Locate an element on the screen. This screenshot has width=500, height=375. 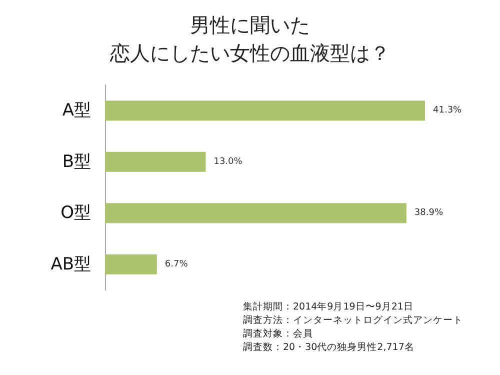
text: 集計期間：2014年9月19日〜9月21日 is located at coordinates (328, 306).